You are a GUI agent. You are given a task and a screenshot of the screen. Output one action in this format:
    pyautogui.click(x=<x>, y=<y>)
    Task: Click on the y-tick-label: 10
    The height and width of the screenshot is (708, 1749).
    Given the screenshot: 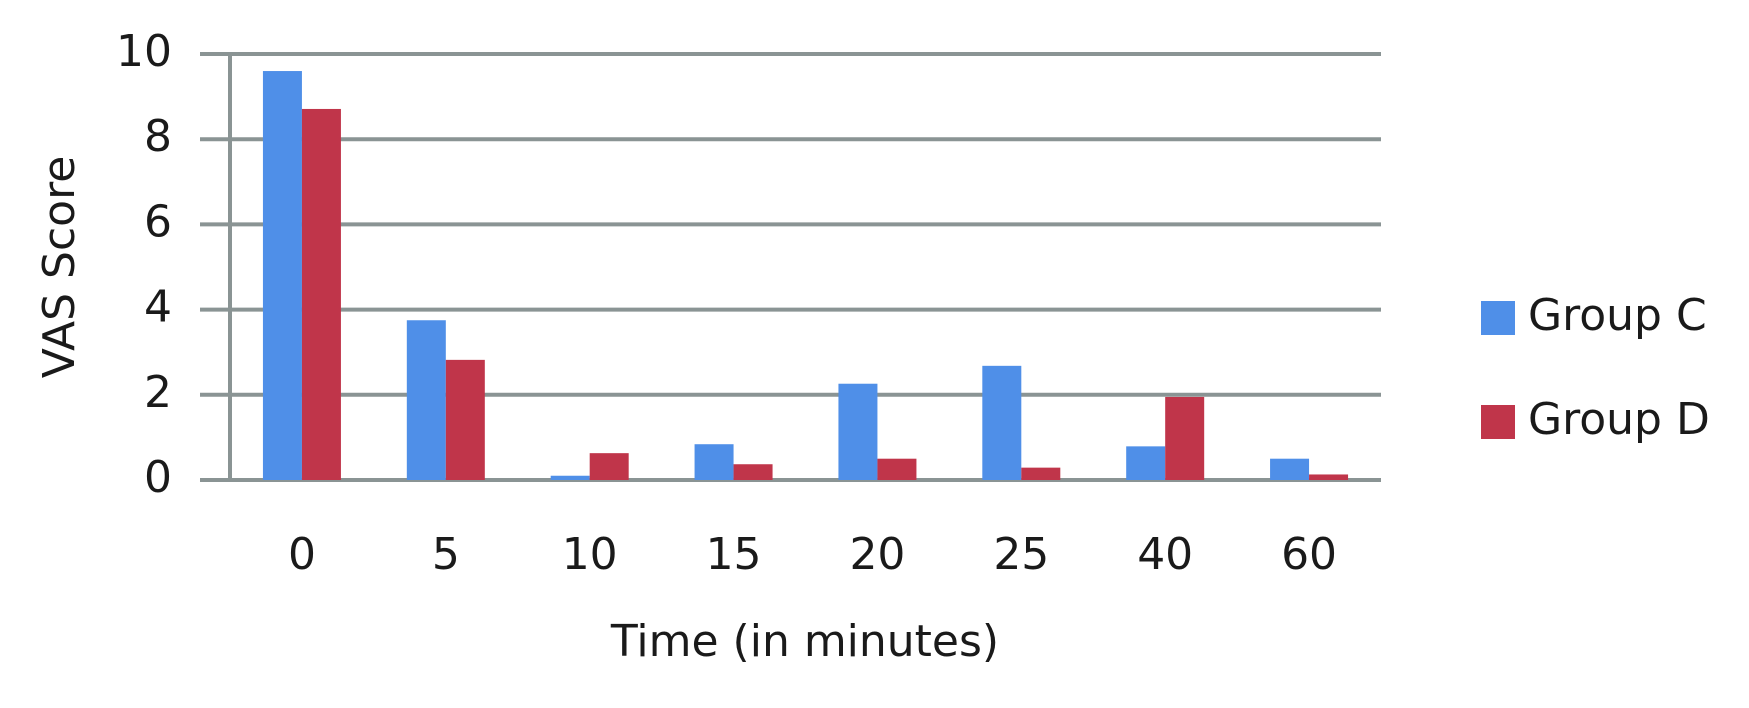 What is the action you would take?
    pyautogui.click(x=144, y=51)
    